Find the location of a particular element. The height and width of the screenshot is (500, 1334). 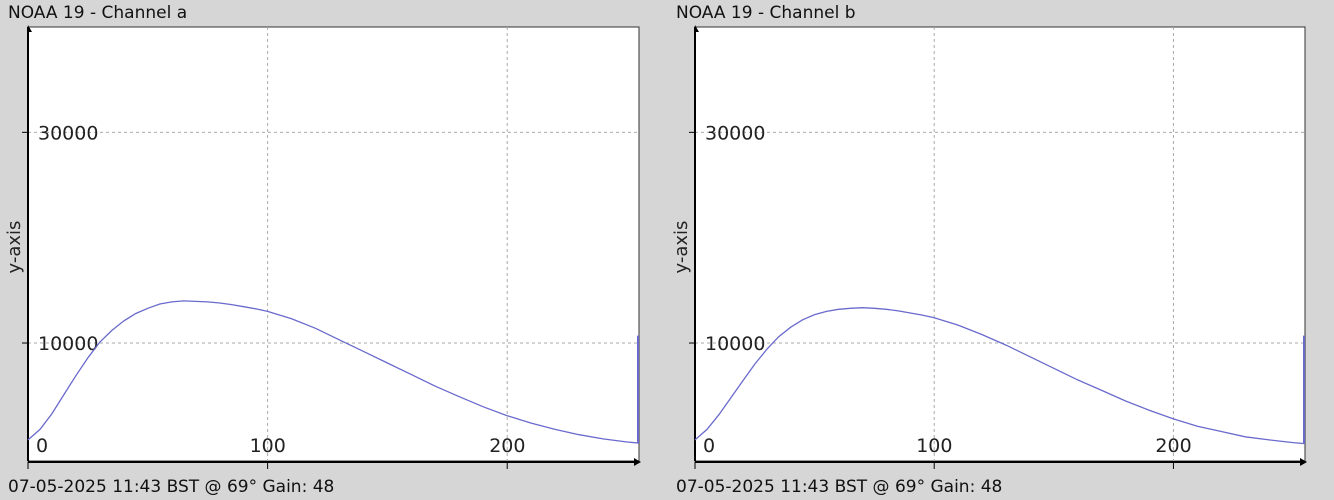

chart-b-x-axis-arrow is located at coordinates (1303, 462).